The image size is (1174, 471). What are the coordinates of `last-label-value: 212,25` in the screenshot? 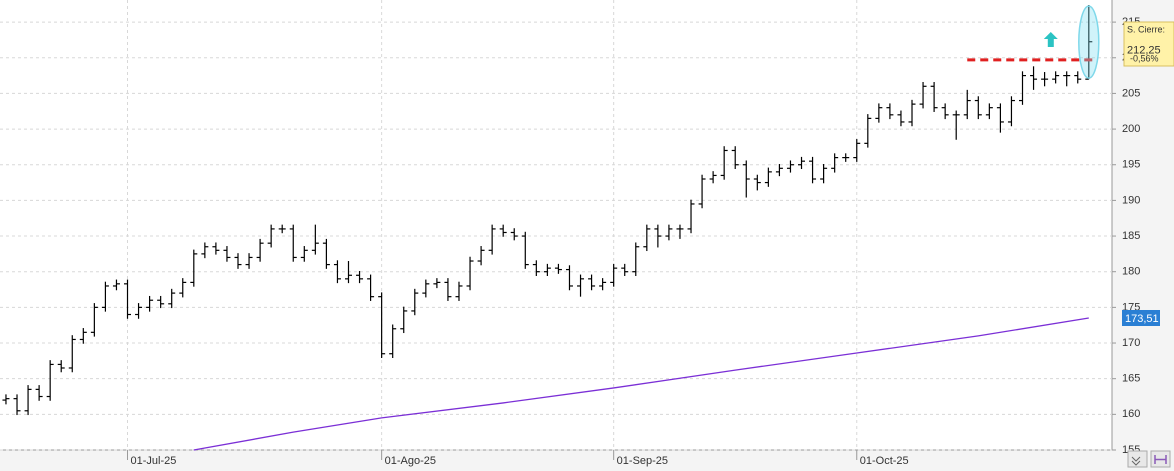 It's located at (1144, 51).